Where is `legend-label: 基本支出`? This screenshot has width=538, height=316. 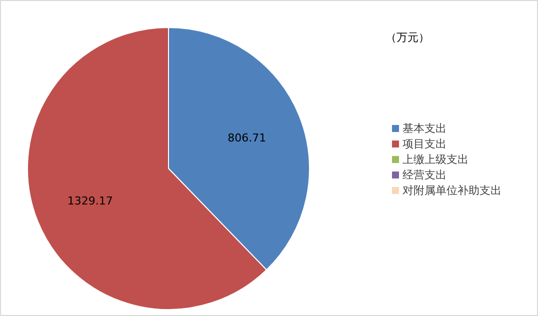
legend-label: 基本支出 is located at coordinates (424, 128).